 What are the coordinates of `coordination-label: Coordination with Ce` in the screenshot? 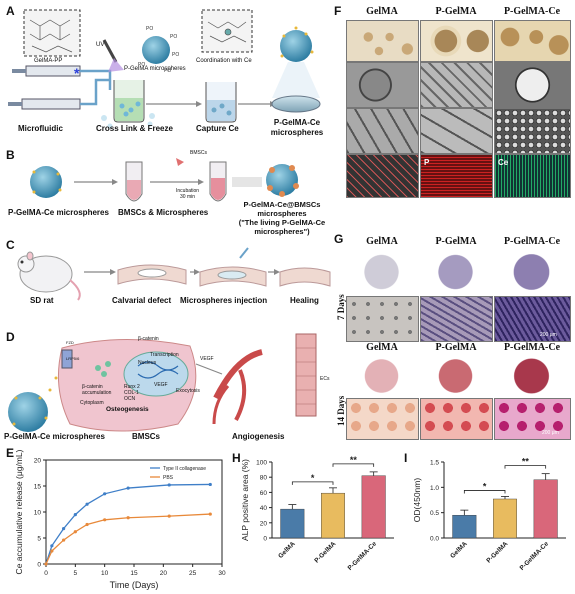 It's located at (224, 61).